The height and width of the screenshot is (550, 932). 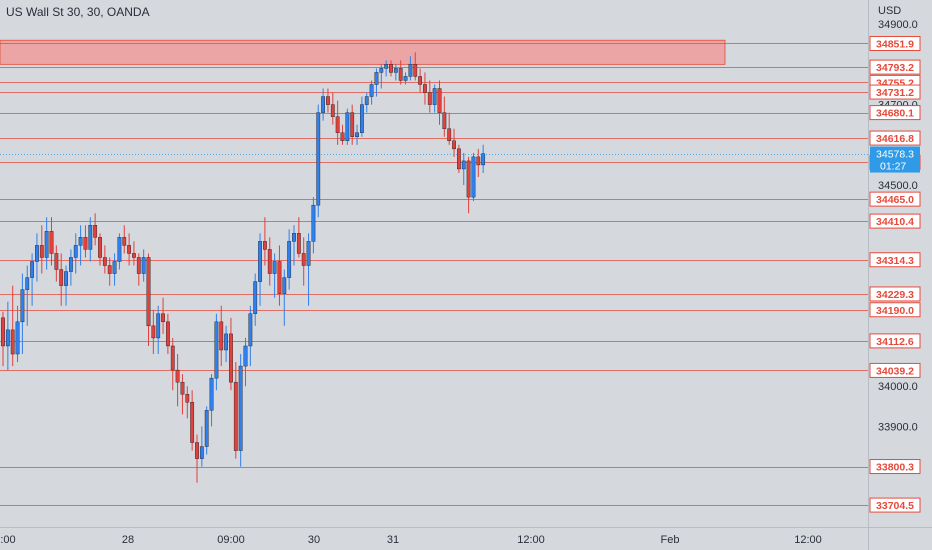 I want to click on x-tick-label: :00, so click(x=7, y=540).